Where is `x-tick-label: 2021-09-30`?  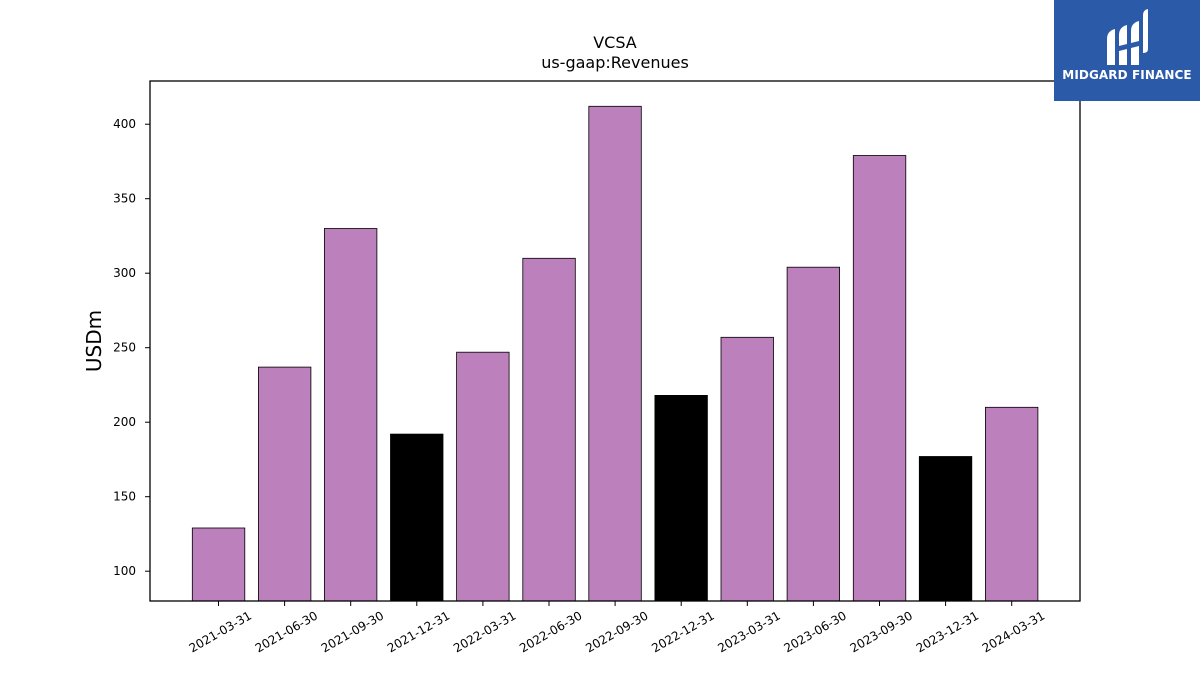 x-tick-label: 2021-09-30 is located at coordinates (352, 631).